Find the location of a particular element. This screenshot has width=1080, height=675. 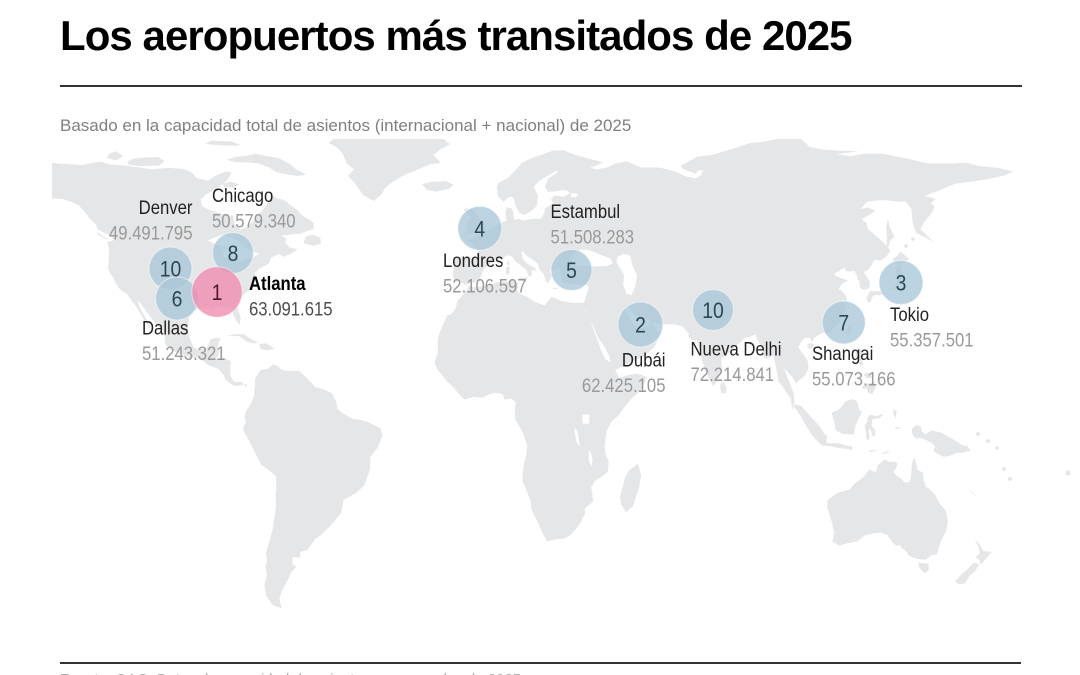

svg-text: 52.106.597 is located at coordinates (485, 285).